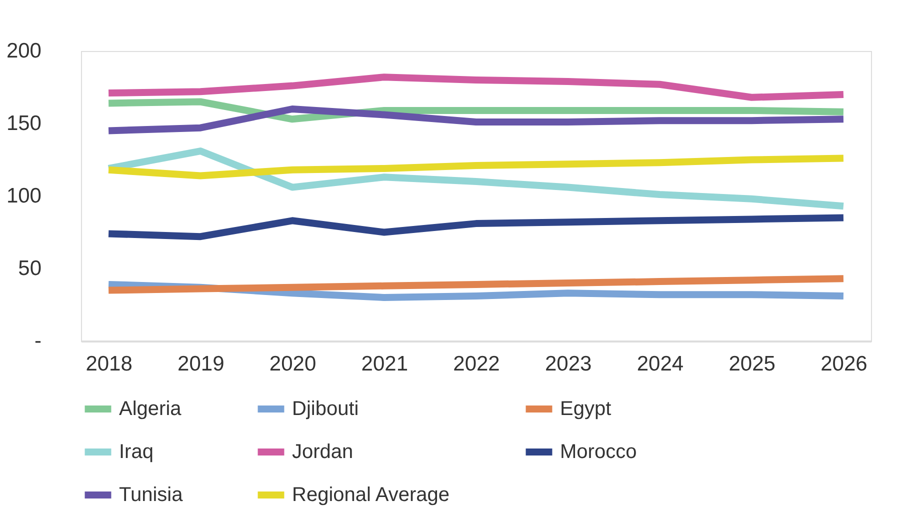 This screenshot has width=907, height=520. What do you see at coordinates (476, 364) in the screenshot?
I see `x-tick-label: 2022` at bounding box center [476, 364].